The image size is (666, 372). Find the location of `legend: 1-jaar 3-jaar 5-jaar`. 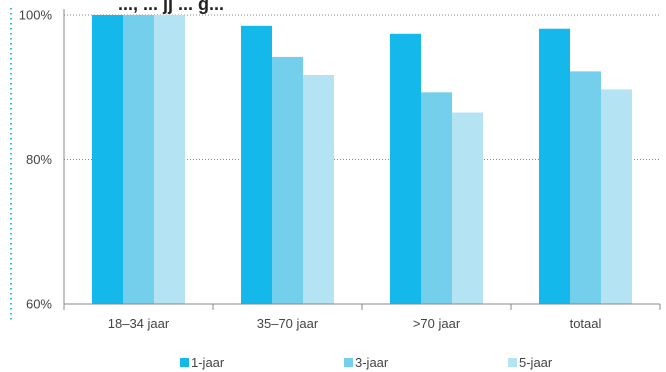

legend: 1-jaar 3-jaar 5-jaar is located at coordinates (366, 362).